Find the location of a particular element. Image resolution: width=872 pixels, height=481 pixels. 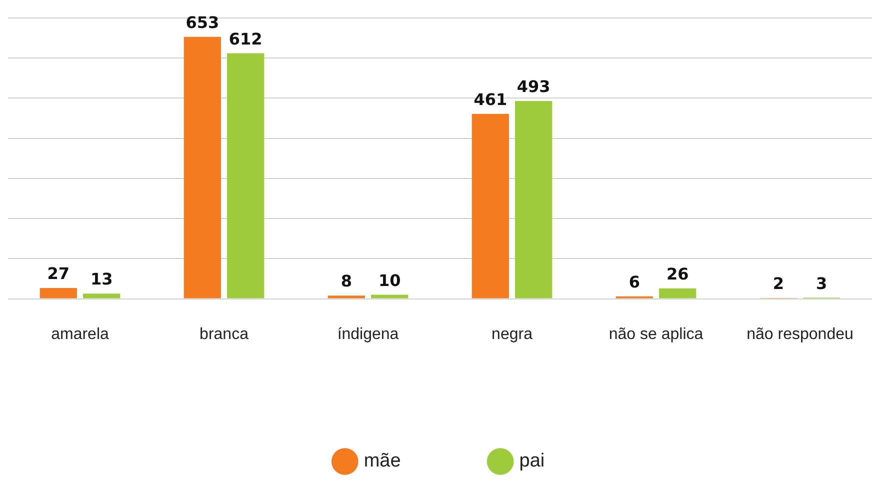

data-label: 6 is located at coordinates (634, 282).